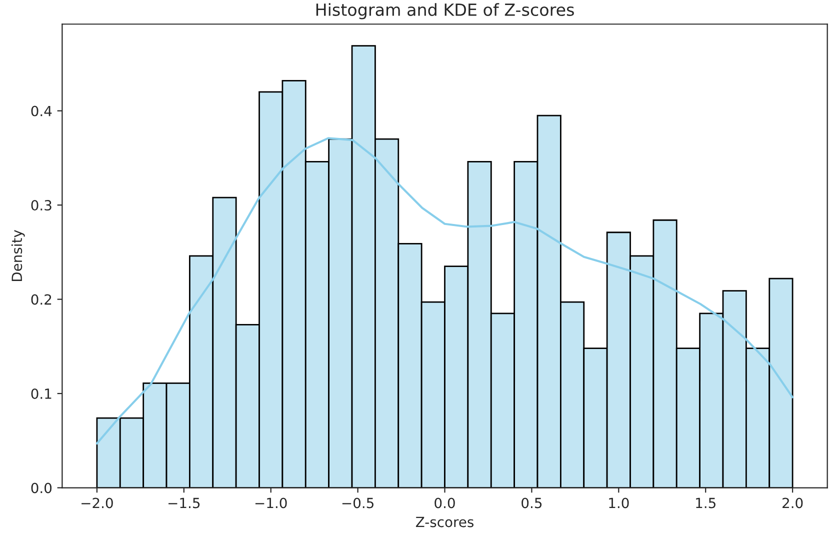 The height and width of the screenshot is (536, 829). Describe the element at coordinates (41, 299) in the screenshot. I see `y-tick-label: 0.2` at that location.